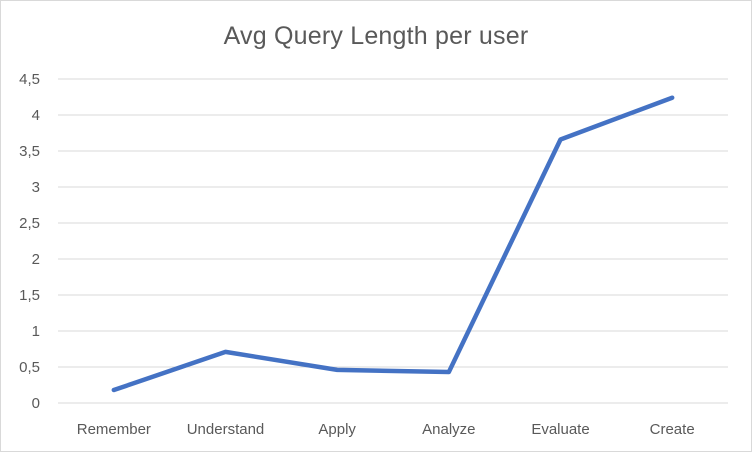  What do you see at coordinates (114, 429) in the screenshot?
I see `x-tick-label: Remember` at bounding box center [114, 429].